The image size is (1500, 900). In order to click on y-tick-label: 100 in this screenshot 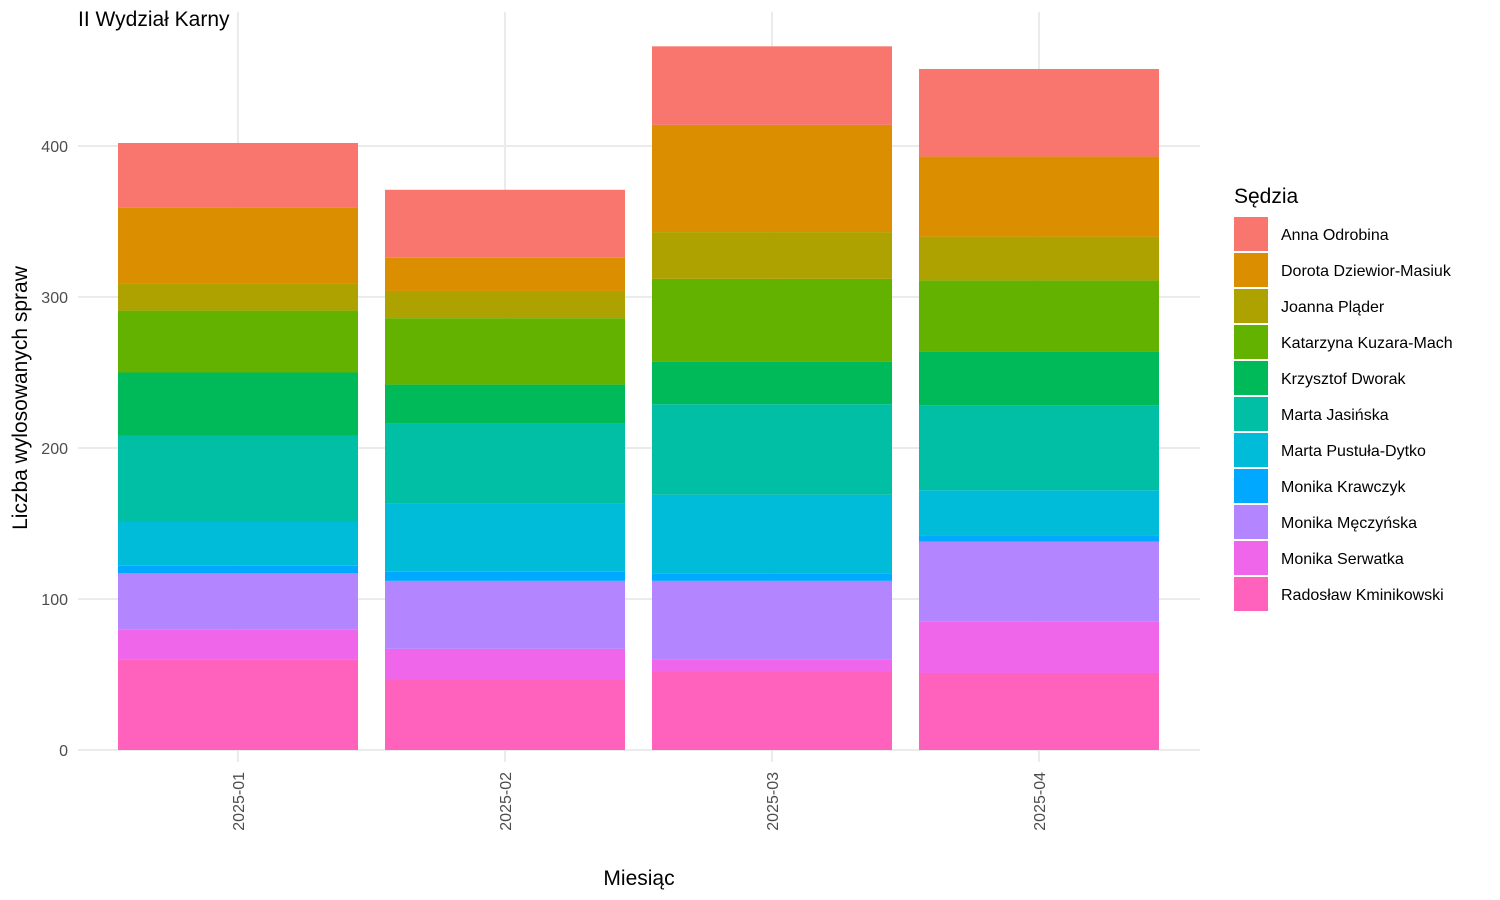, I will do `click(54, 600)`.